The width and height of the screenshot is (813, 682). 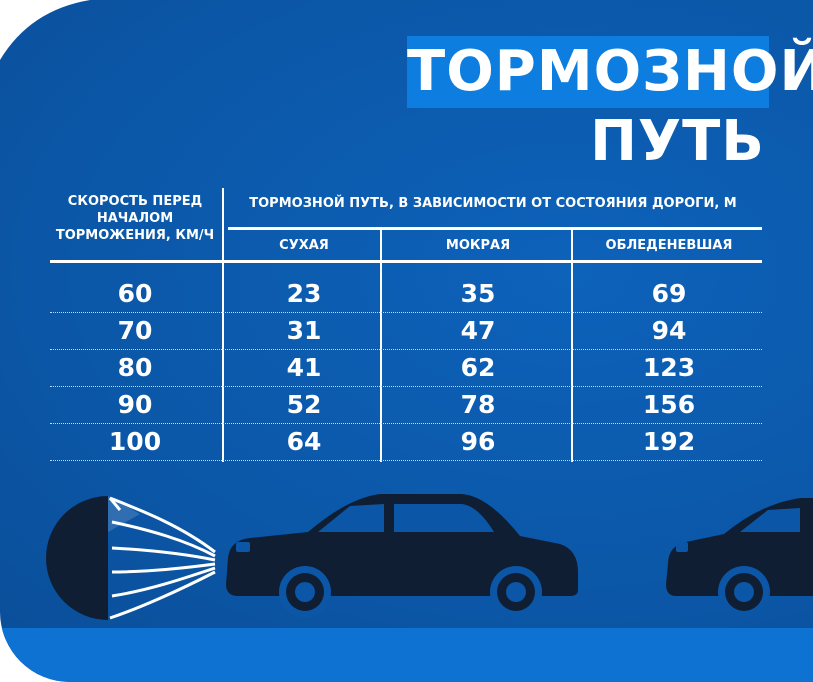 What do you see at coordinates (135, 441) in the screenshot?
I see `speed-cell: 100` at bounding box center [135, 441].